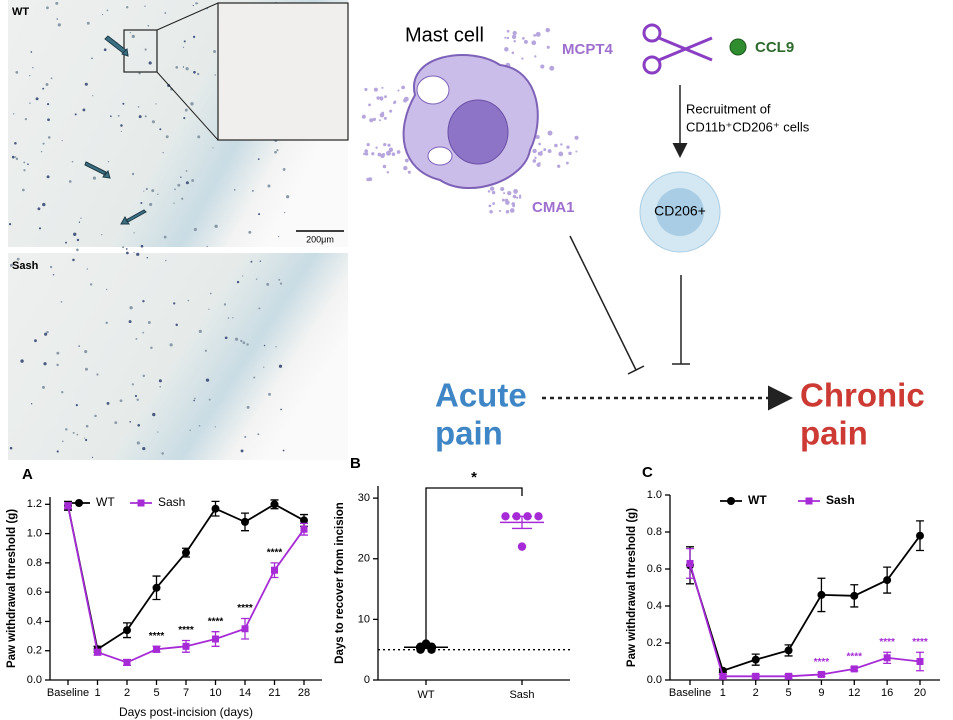 The image size is (953, 720). Describe the element at coordinates (425, 695) in the screenshot. I see `x-tick-label: WT` at that location.